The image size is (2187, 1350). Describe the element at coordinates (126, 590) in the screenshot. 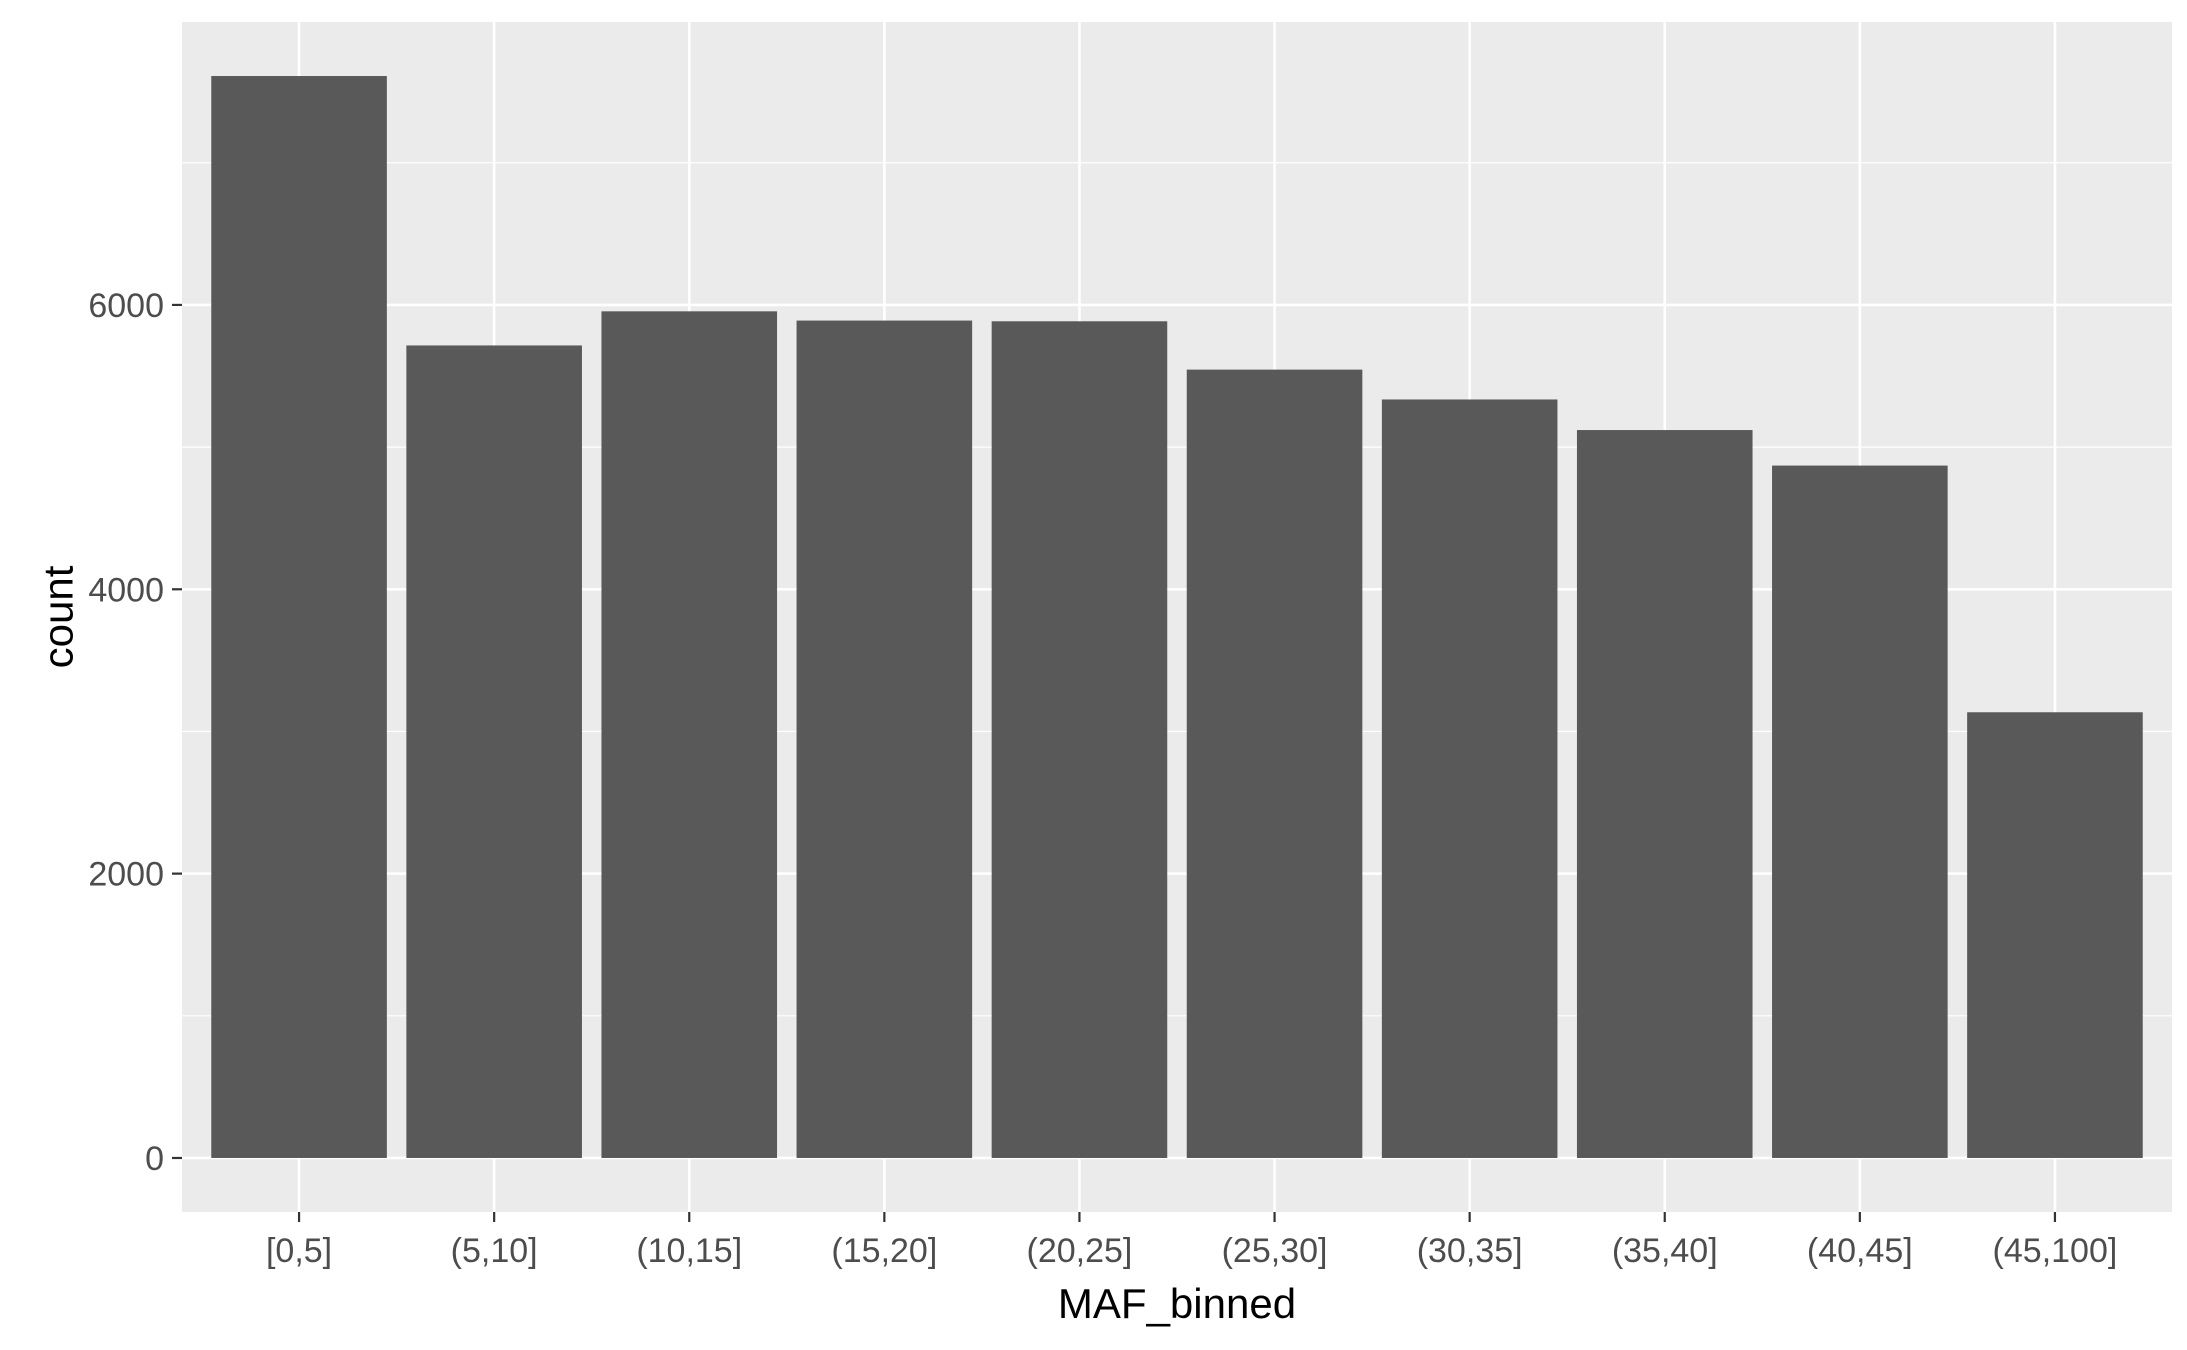

I see `y-tick-label: 4000` at that location.